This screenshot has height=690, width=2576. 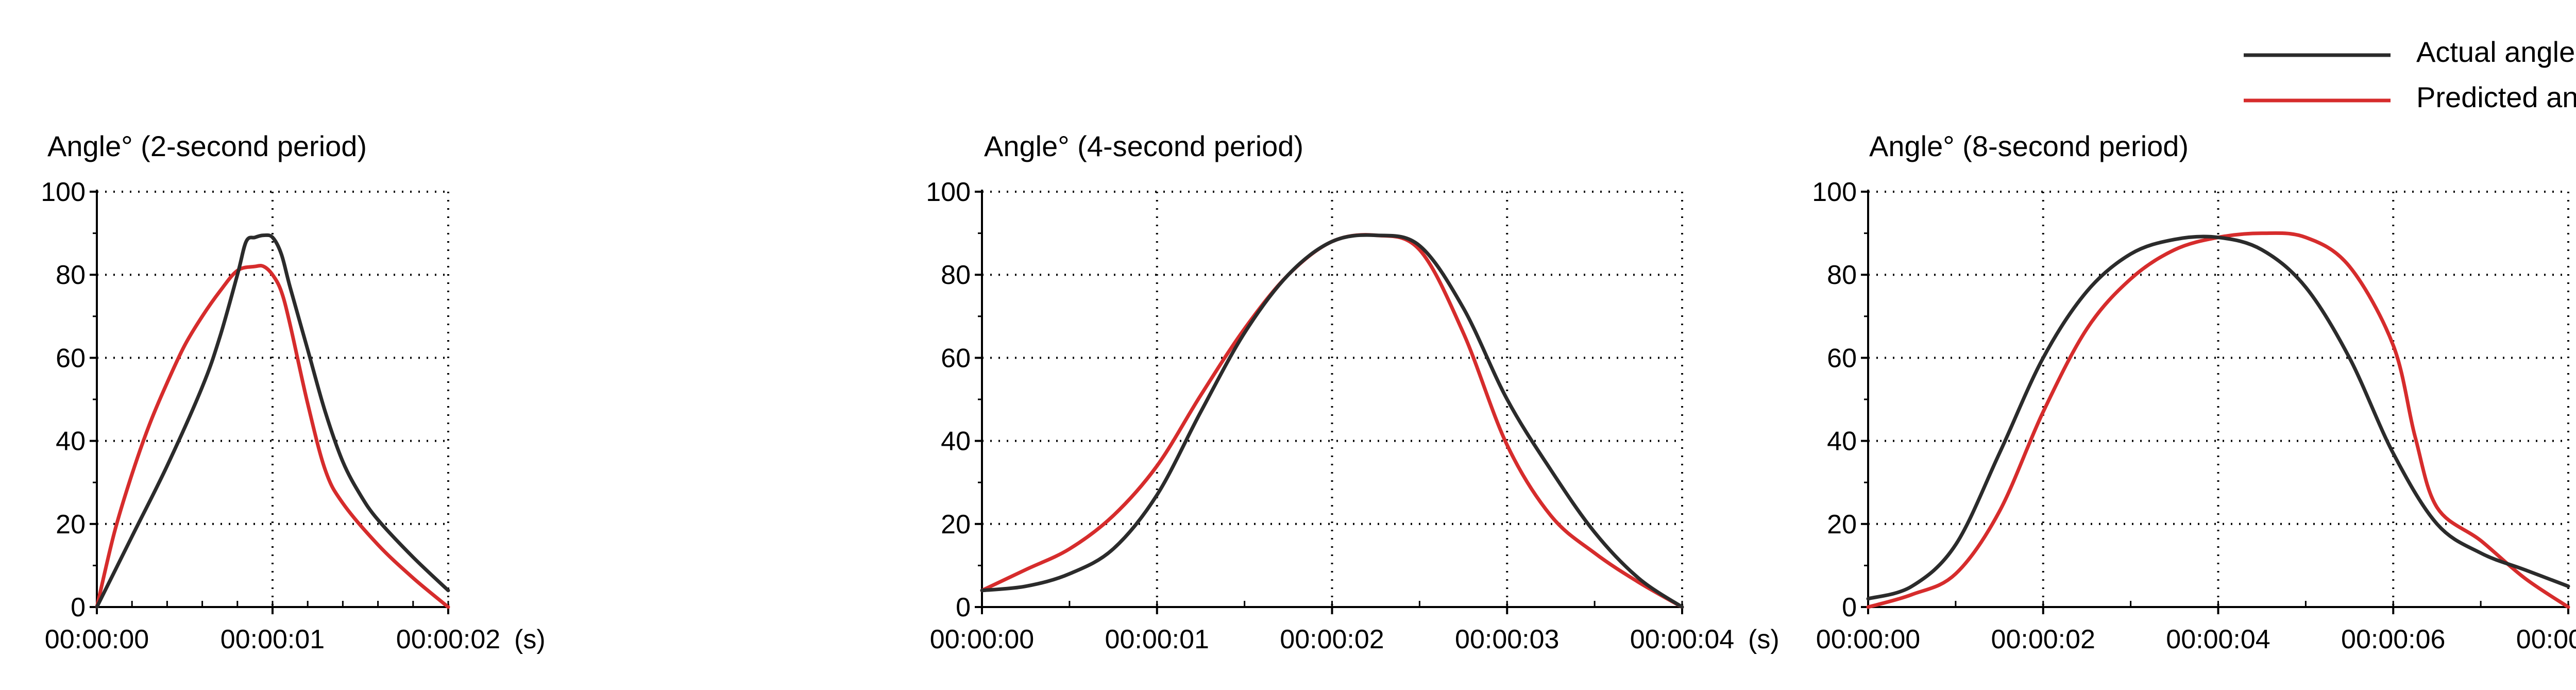 I want to click on chart-panel-2s: 0 20 40 60 80 100 00:00:00 00:00:01 00:00:02 (s), so click(x=293, y=416).